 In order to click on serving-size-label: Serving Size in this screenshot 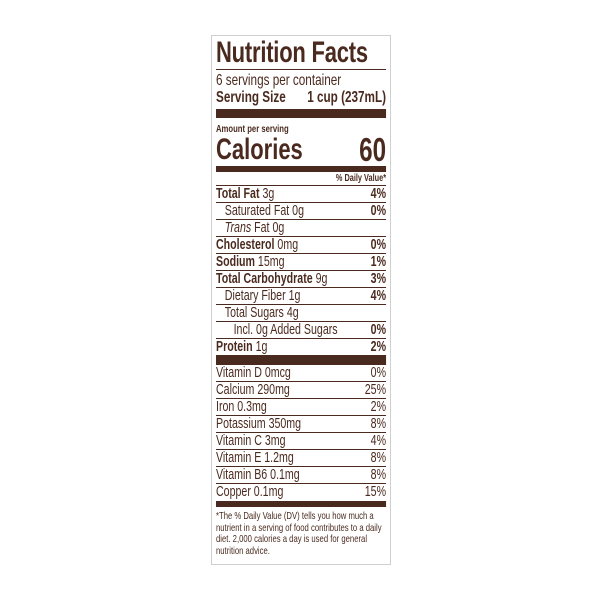, I will do `click(251, 97)`.